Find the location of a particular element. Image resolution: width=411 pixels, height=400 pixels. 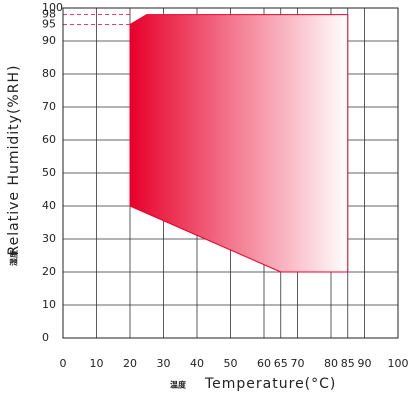

y-tick-label: 30 is located at coordinates (49, 238).